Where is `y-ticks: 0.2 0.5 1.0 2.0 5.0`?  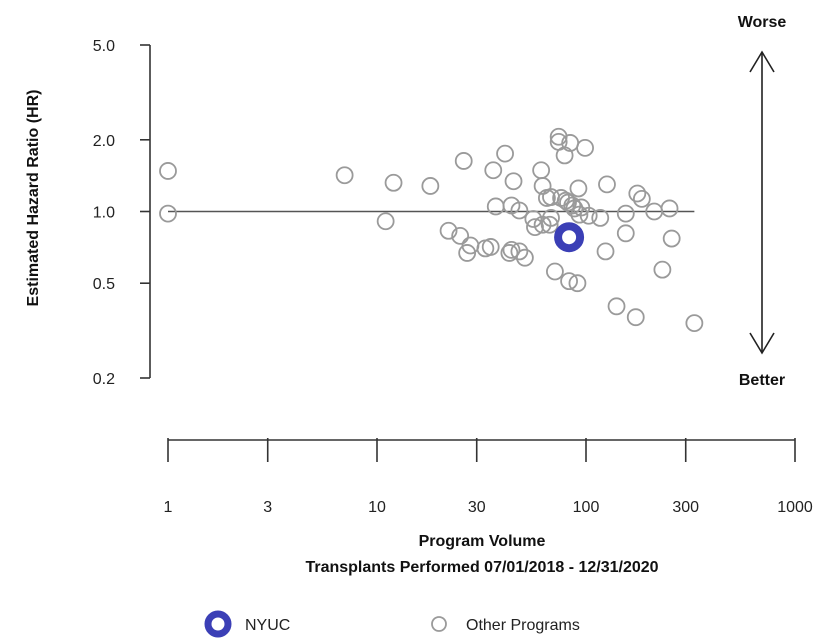 y-ticks: 0.2 0.5 1.0 2.0 5.0 is located at coordinates (121, 213).